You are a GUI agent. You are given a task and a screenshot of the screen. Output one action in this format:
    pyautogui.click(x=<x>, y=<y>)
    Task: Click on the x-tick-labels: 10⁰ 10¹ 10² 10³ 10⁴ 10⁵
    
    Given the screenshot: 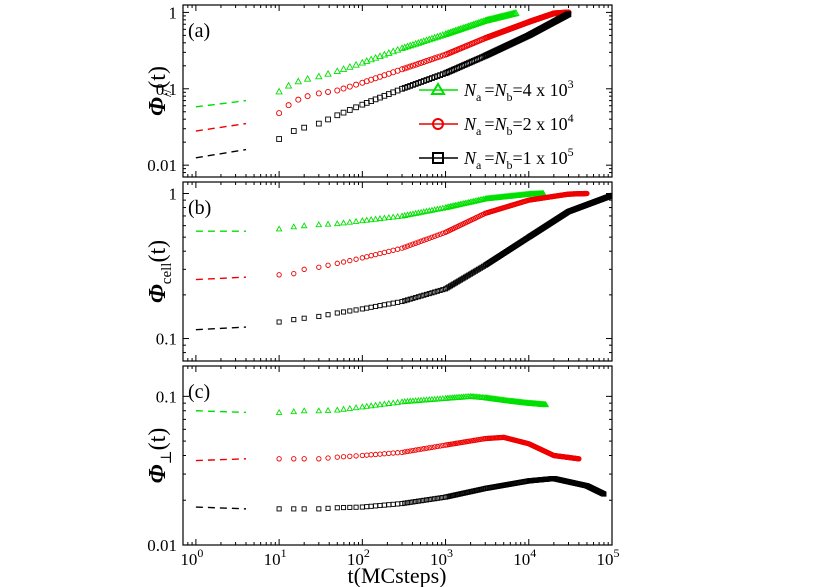 What is the action you would take?
    pyautogui.click(x=399, y=557)
    